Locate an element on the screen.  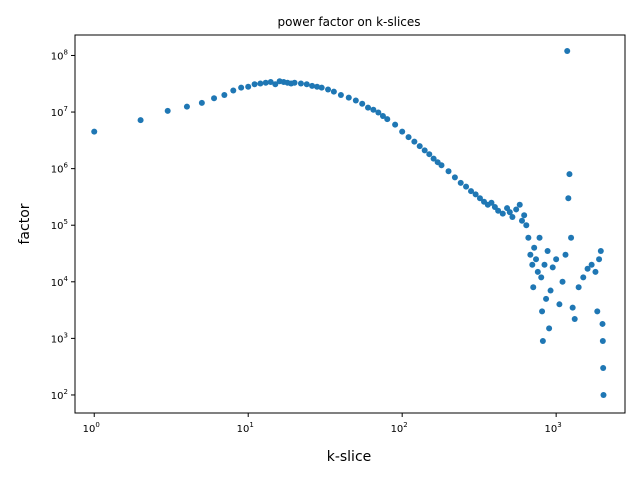
x-tick-label: 10³ is located at coordinates (553, 428).